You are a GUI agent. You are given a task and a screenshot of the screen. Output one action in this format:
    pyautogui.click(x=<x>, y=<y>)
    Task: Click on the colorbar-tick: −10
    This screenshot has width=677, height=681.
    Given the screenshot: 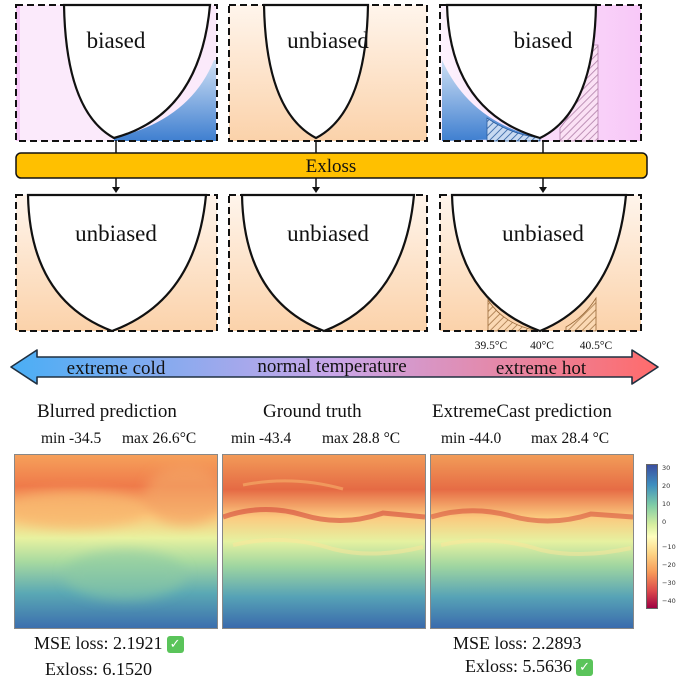 What is the action you would take?
    pyautogui.click(x=669, y=547)
    